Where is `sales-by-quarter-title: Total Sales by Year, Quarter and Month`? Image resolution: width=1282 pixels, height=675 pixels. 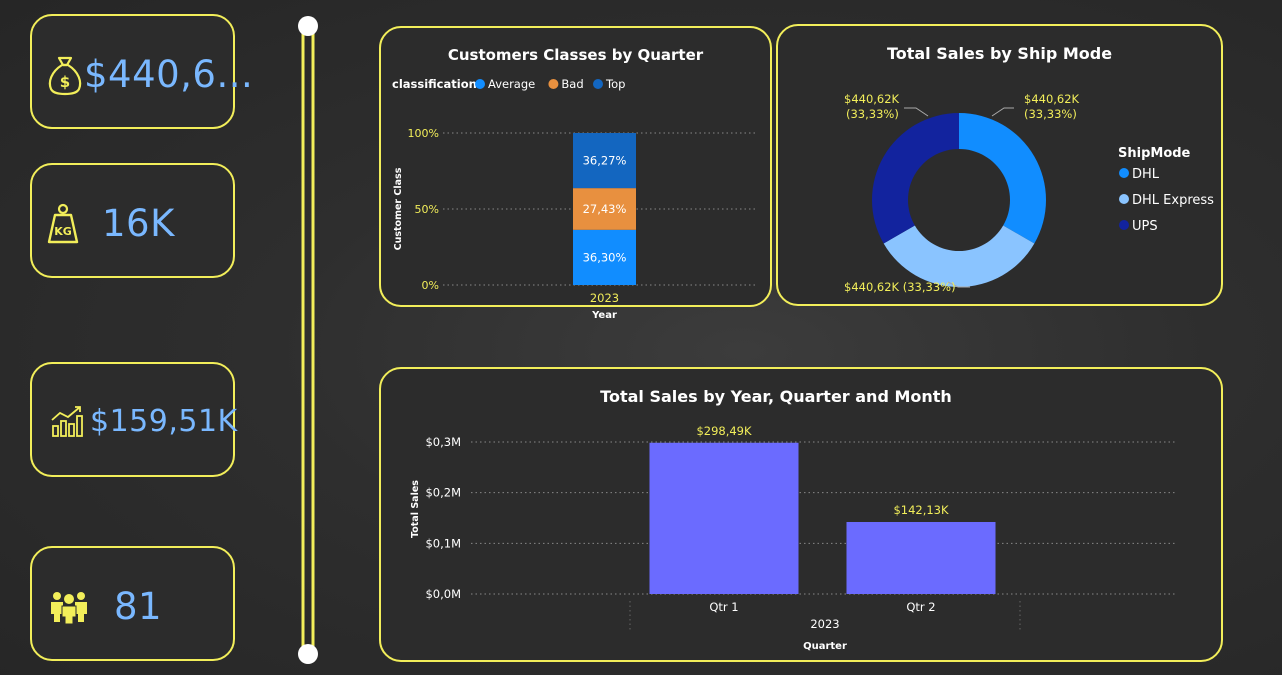 sales-by-quarter-title: Total Sales by Year, Quarter and Month is located at coordinates (776, 396).